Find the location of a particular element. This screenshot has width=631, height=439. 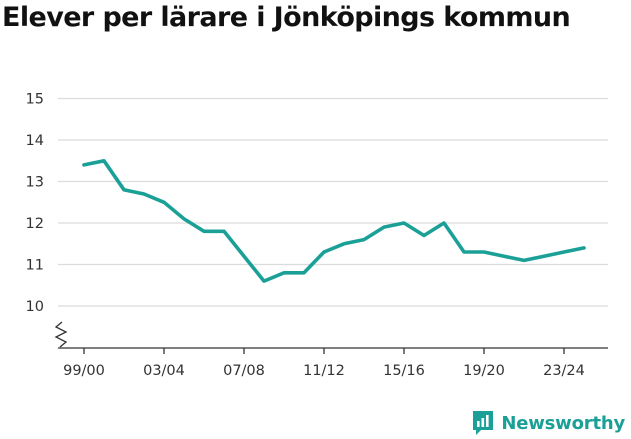

x-tick-label: 19/20 is located at coordinates (484, 371).